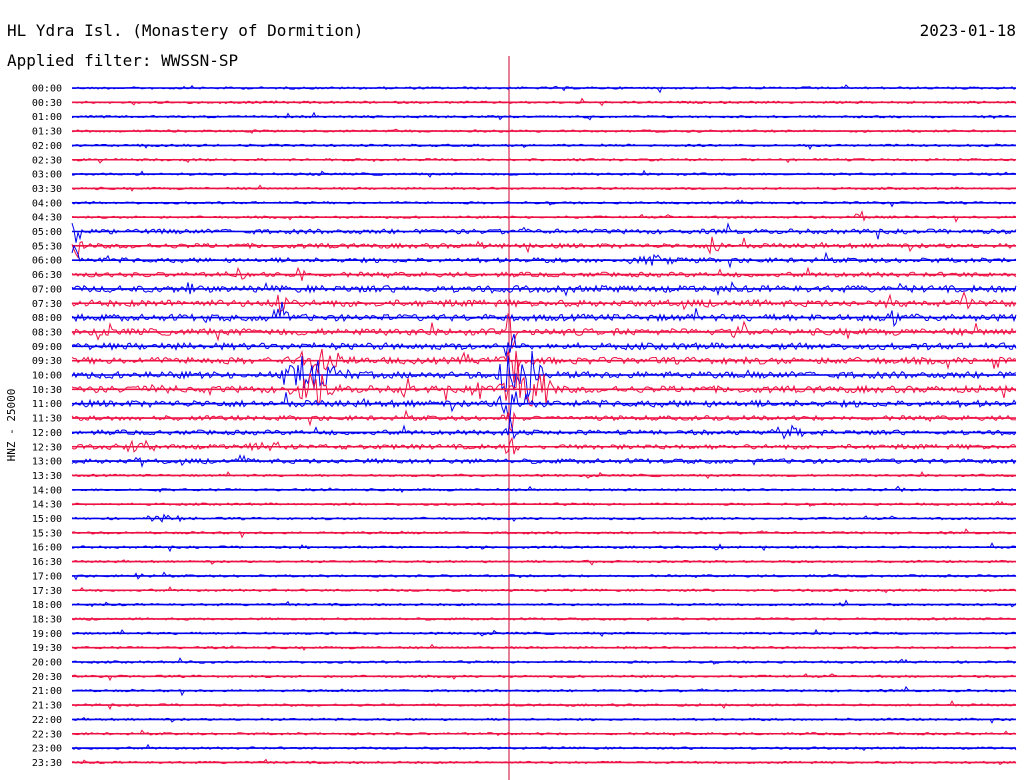 The width and height of the screenshot is (1024, 780). I want to click on row-time-label: 03:30, so click(47, 189).